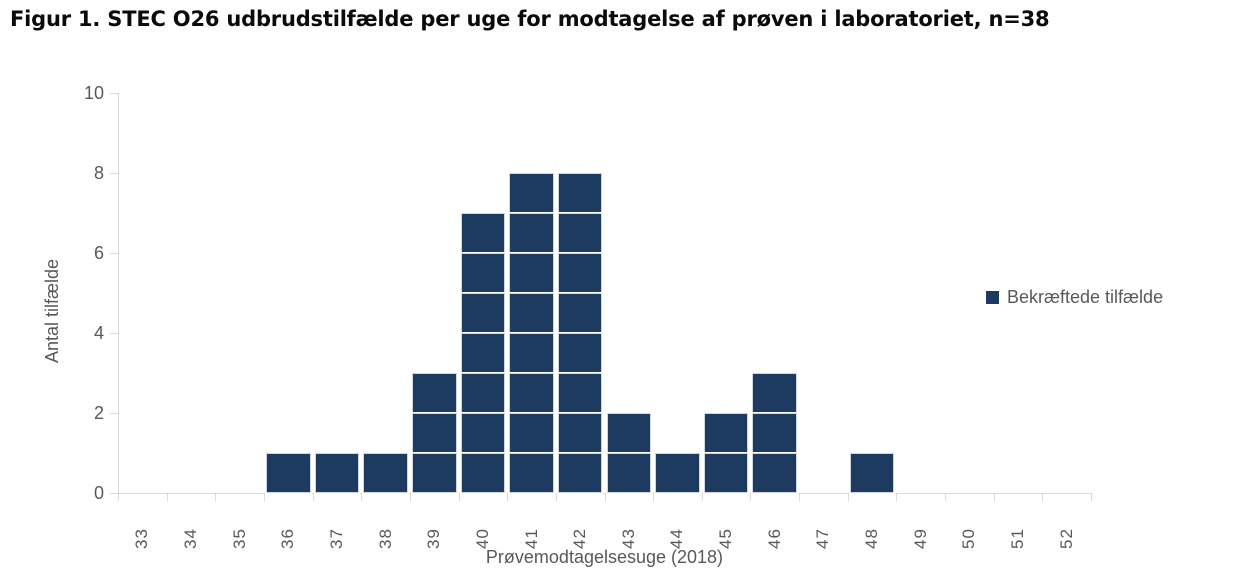 Image resolution: width=1236 pixels, height=583 pixels. I want to click on x-tick-label: 43, so click(628, 538).